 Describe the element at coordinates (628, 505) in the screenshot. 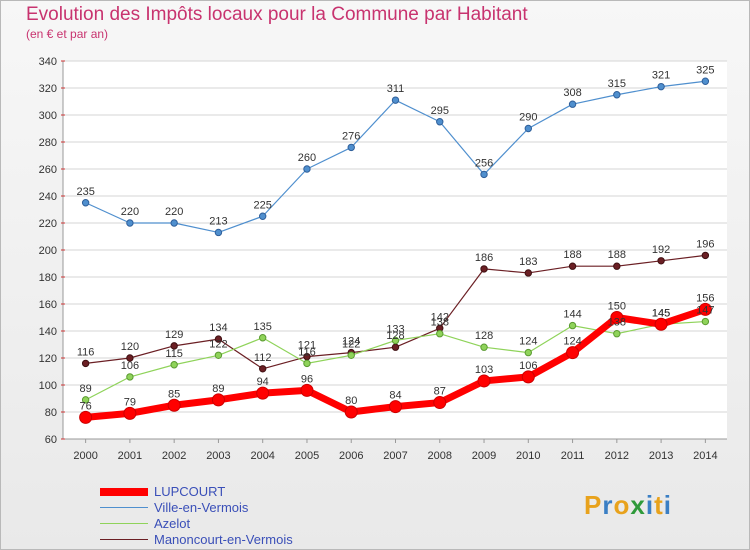

I see `proxiti-logo: Proxiti` at that location.